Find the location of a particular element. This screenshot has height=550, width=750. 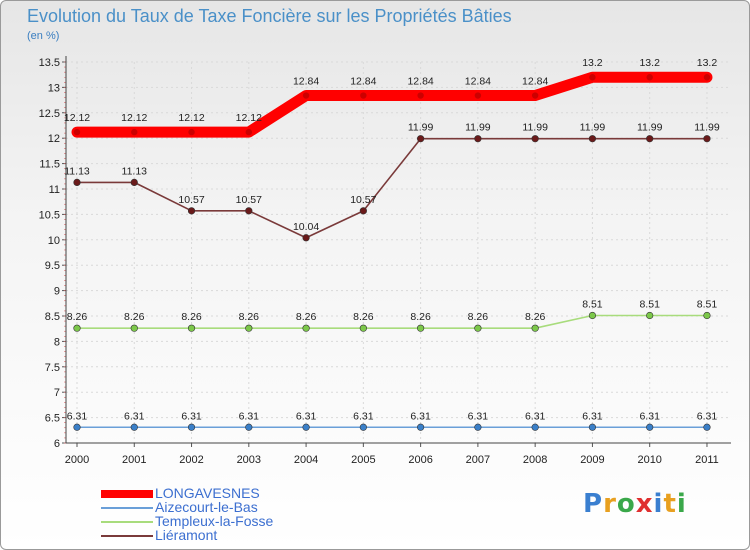

y-tick-label: 10 is located at coordinates (54, 241).